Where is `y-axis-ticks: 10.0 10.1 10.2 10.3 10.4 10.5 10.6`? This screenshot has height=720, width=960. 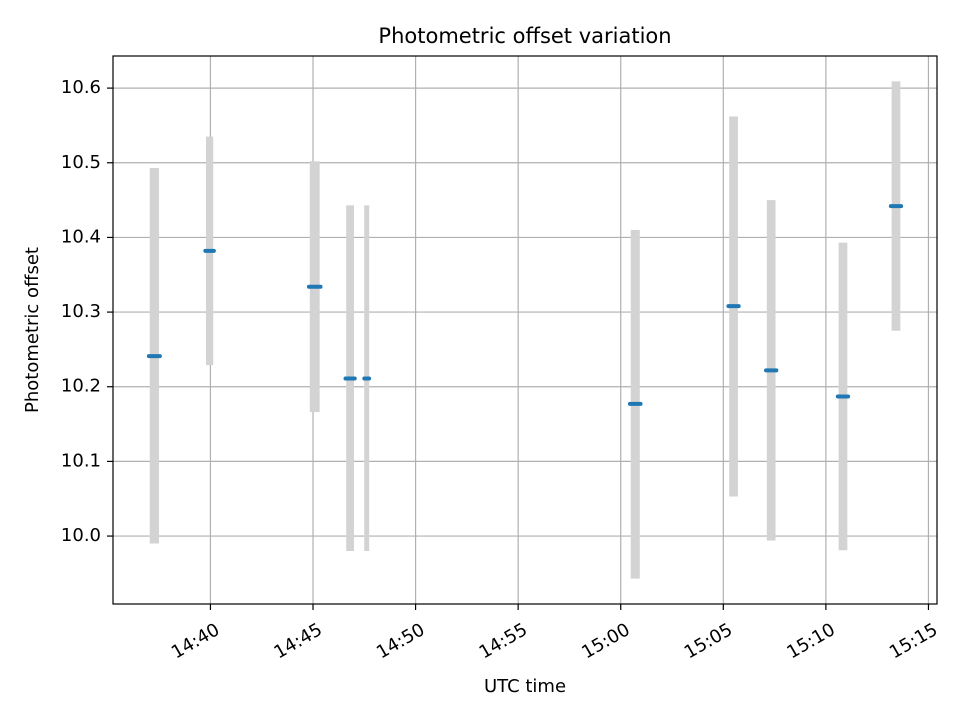
y-axis-ticks: 10.0 10.1 10.2 10.3 10.4 10.5 10.6 is located at coordinates (87, 311).